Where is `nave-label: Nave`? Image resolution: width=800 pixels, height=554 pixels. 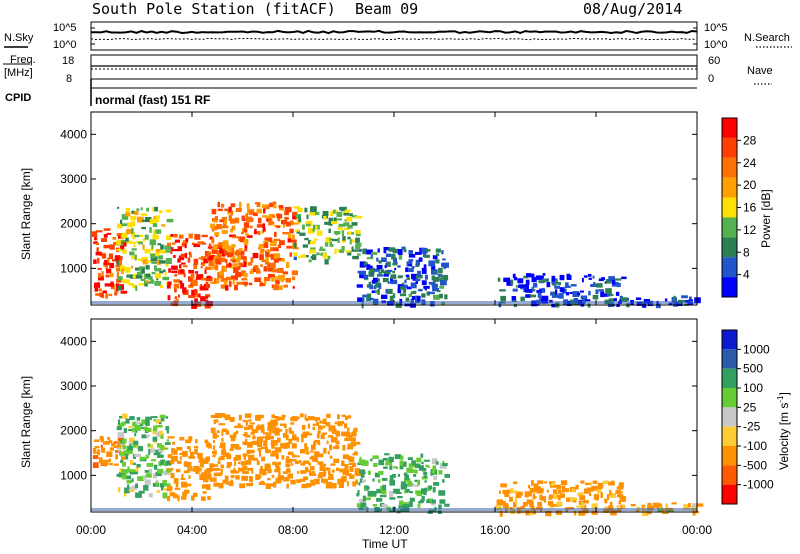 nave-label: Nave is located at coordinates (760, 71).